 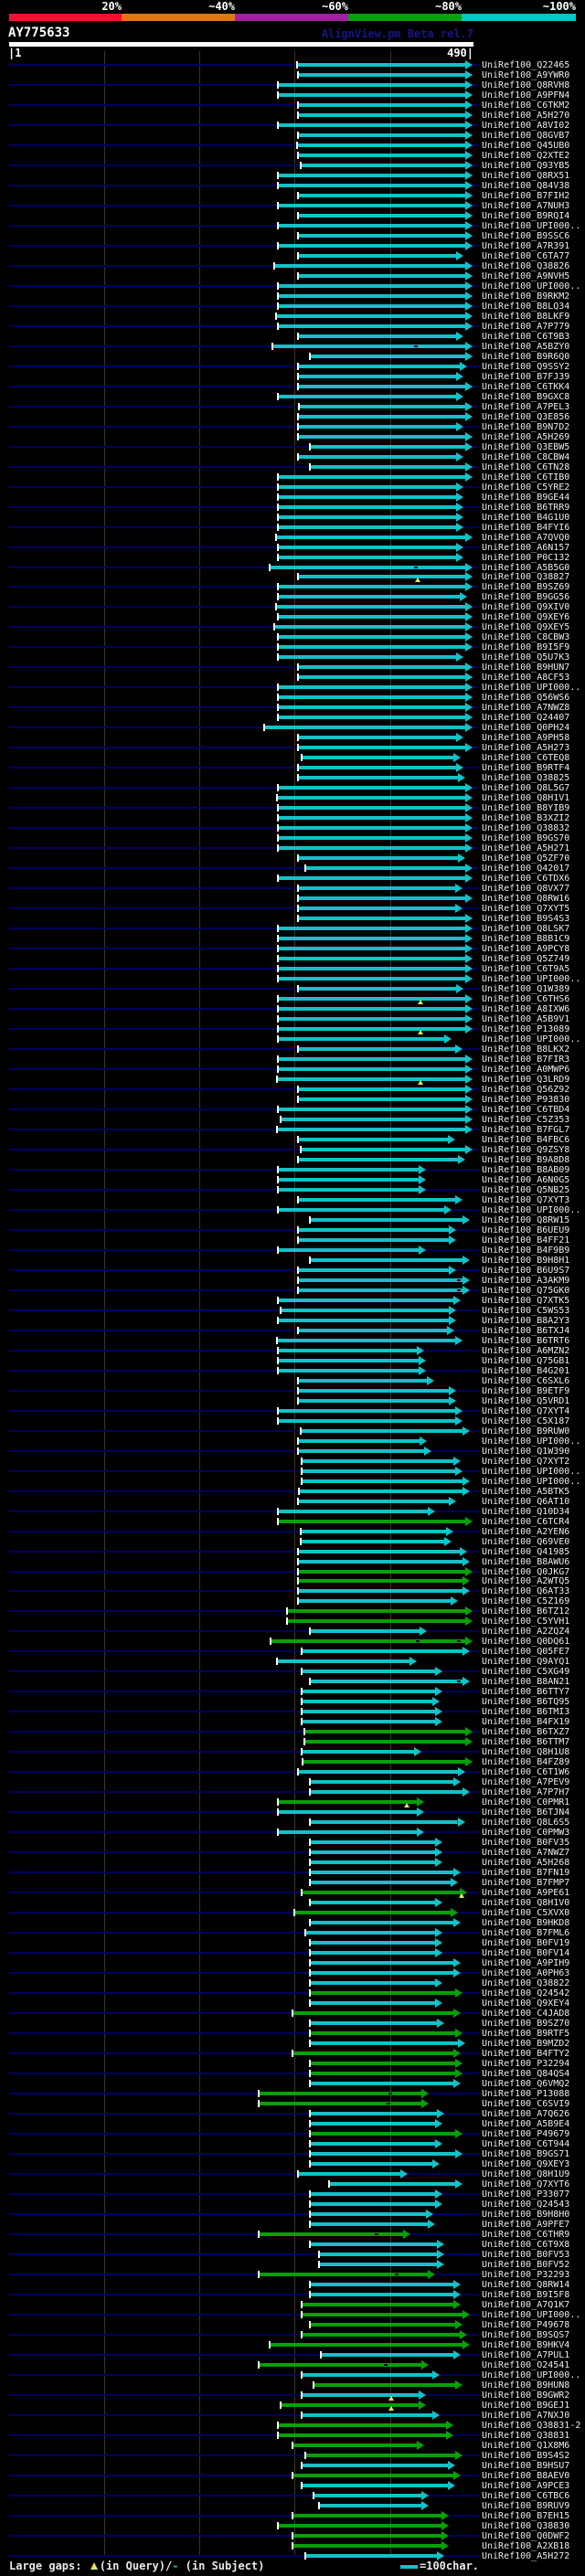 I want to click on hit-label: UniRef100_B9GWR2, so click(x=526, y=2395).